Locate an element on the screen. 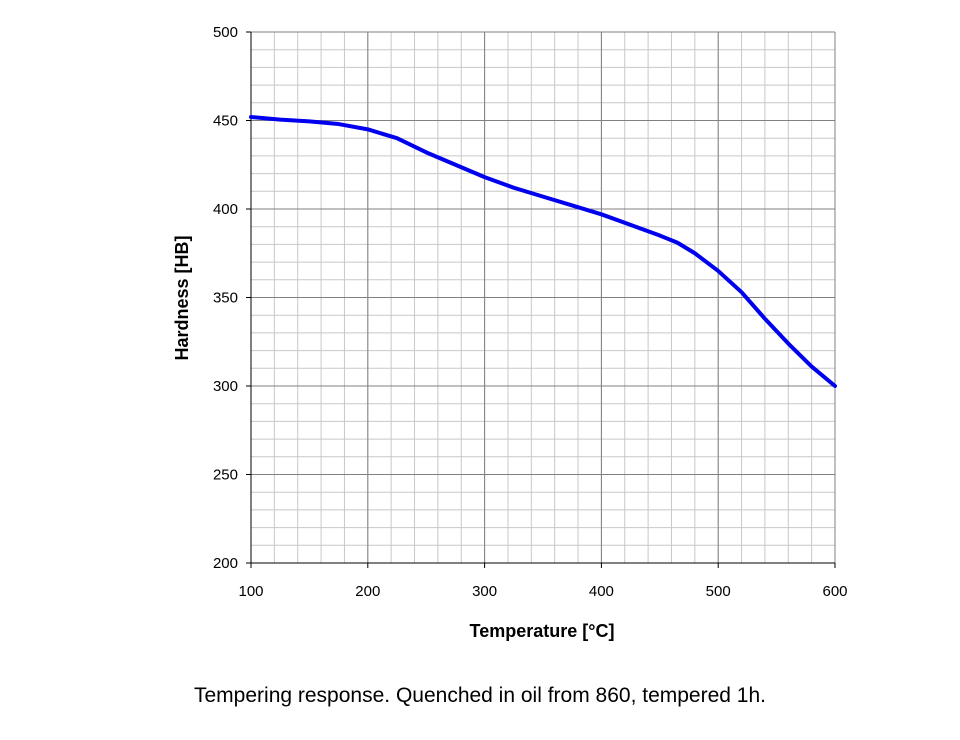 Image resolution: width=960 pixels, height=740 pixels. x-tick-labels: 100 200 300 400 500 600 is located at coordinates (542, 591).